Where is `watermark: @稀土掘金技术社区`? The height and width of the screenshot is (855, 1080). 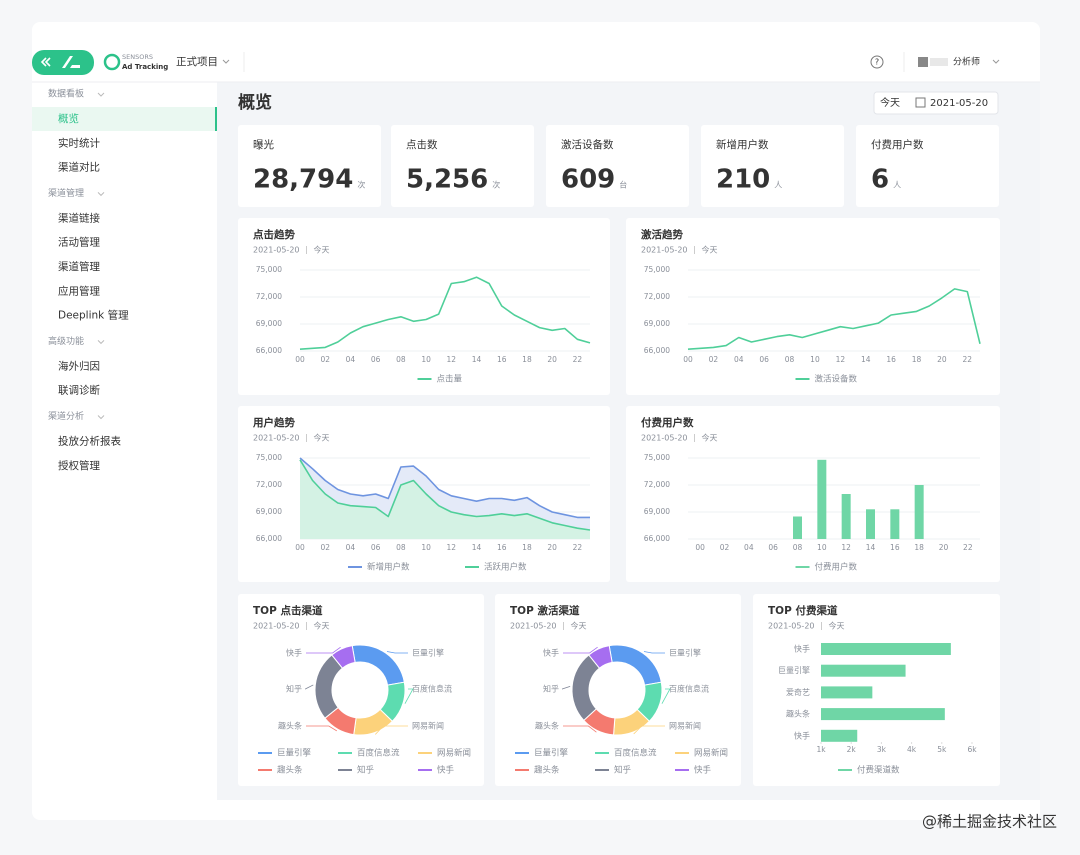
watermark: @稀土掘金技术社区 is located at coordinates (989, 822).